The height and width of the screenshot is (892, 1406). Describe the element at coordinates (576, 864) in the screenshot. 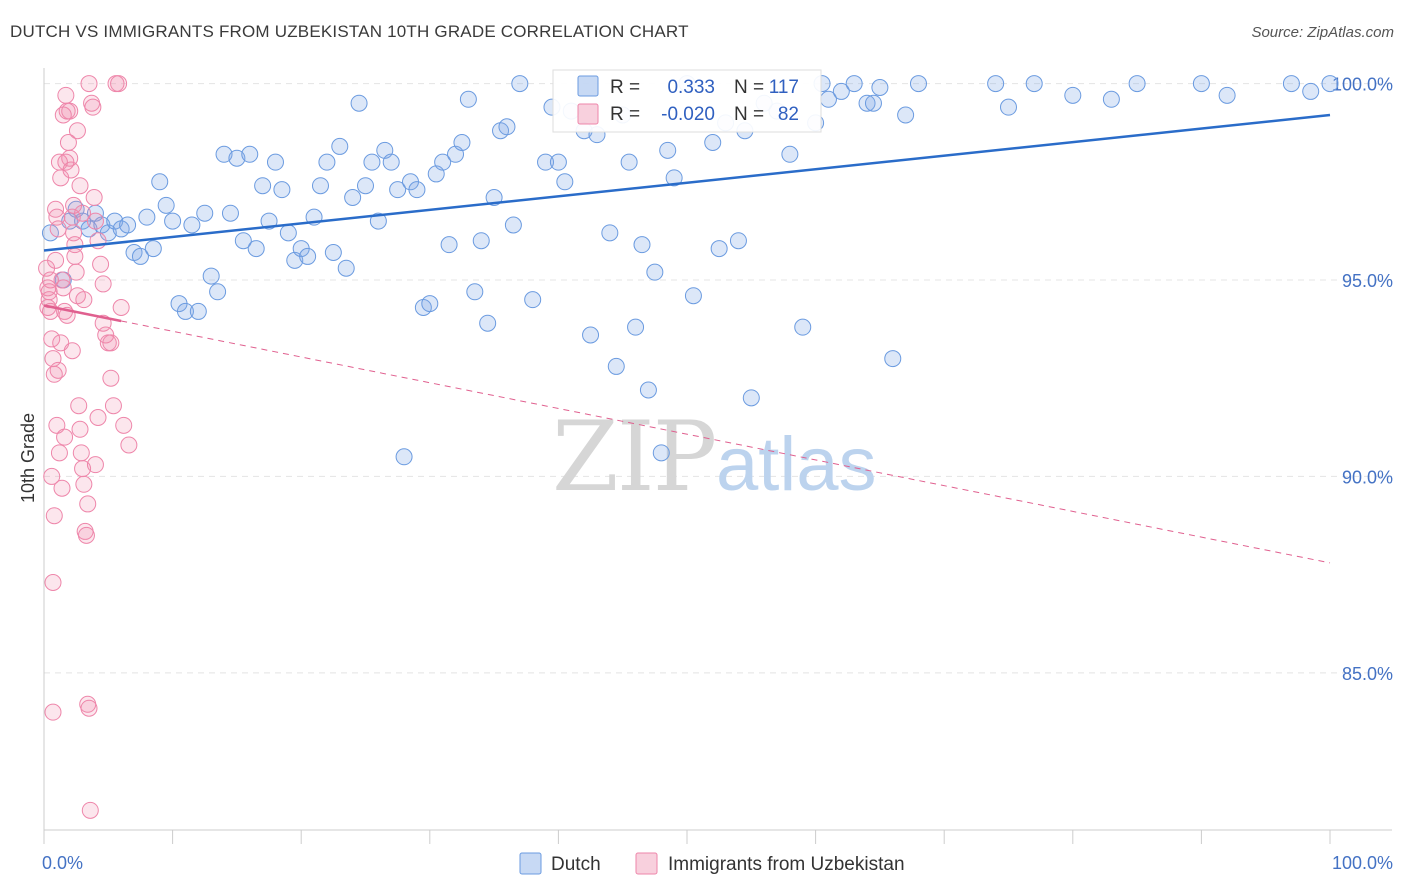

I see `legend-dutch-label: Dutch` at that location.